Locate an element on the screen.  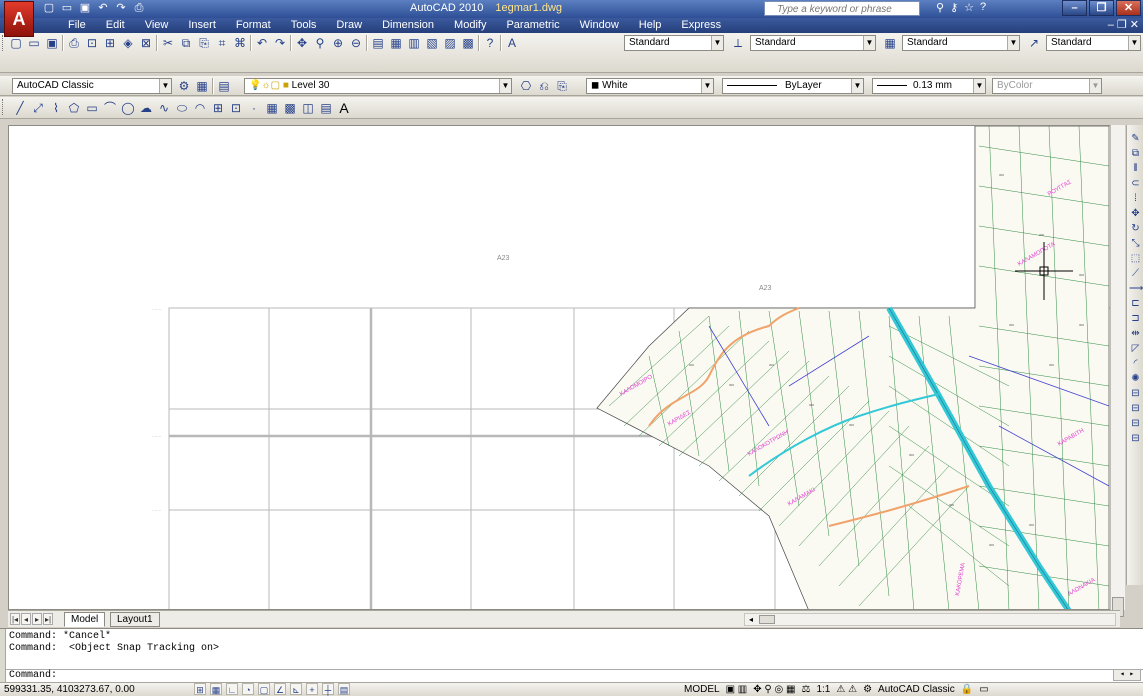
match-properties-icon: ⌗ is located at coordinates (222, 43).